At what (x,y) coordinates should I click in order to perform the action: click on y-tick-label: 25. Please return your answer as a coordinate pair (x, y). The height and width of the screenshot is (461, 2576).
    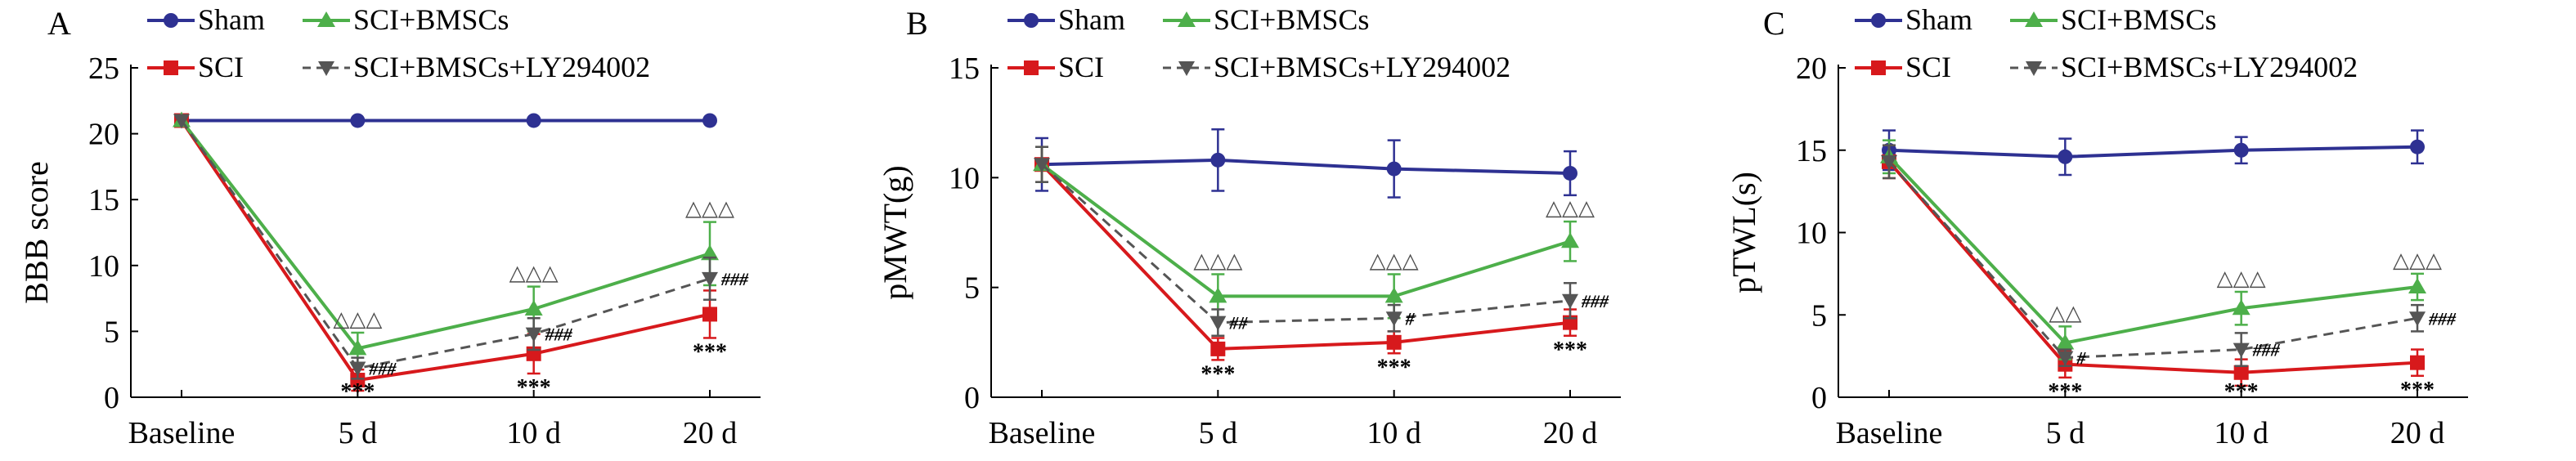
    Looking at the image, I should click on (103, 68).